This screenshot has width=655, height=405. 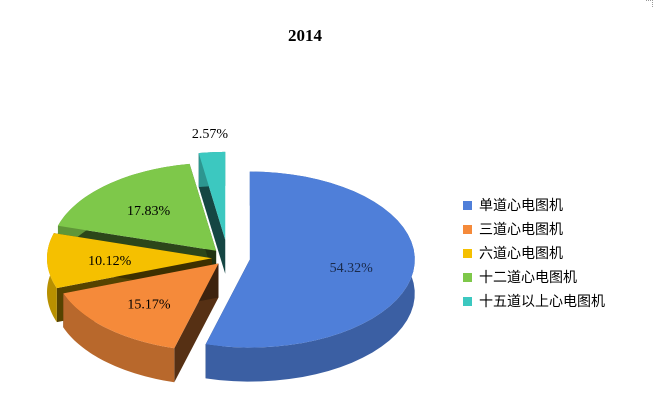 What do you see at coordinates (149, 304) in the screenshot?
I see `data-label: 15.17%` at bounding box center [149, 304].